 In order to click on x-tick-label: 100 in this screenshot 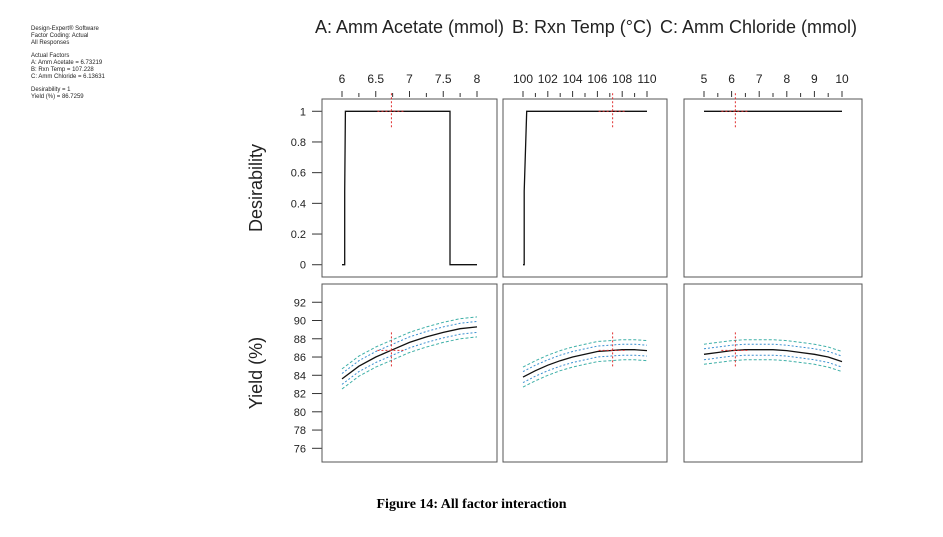, I will do `click(523, 79)`.